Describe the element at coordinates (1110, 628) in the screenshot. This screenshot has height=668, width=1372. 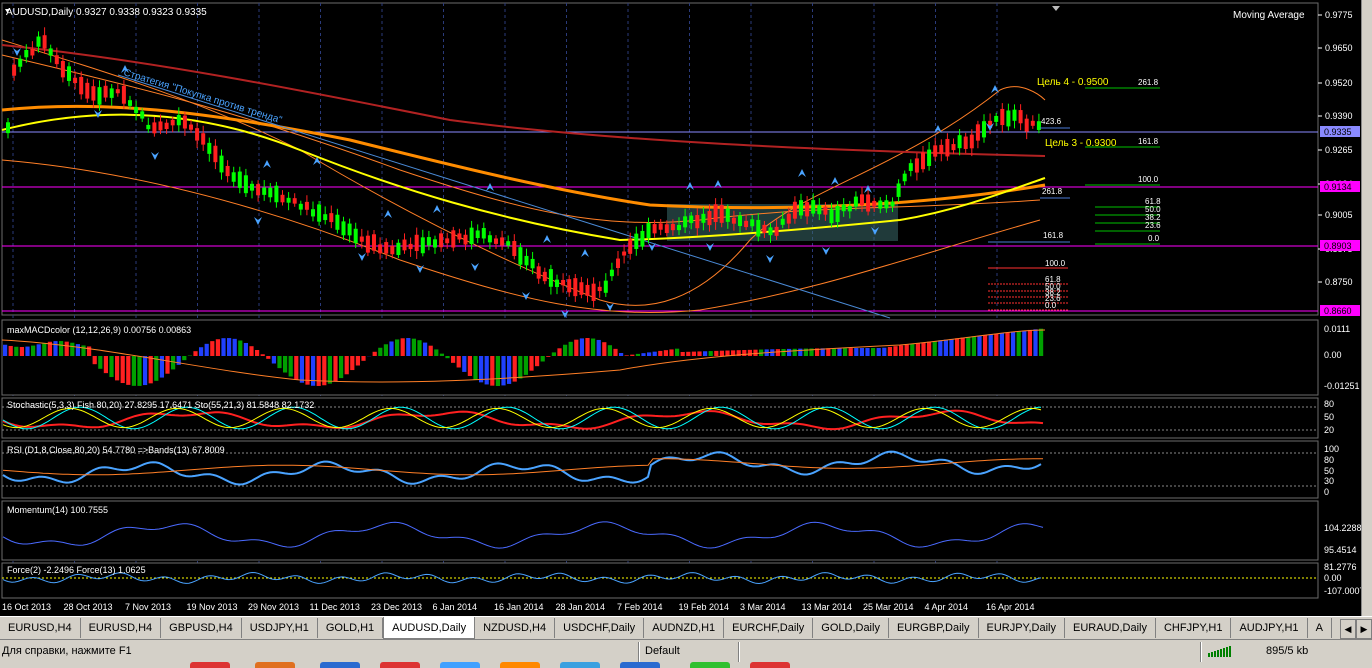
I see `tab-euraud-daily: EURAUD,Daily` at that location.